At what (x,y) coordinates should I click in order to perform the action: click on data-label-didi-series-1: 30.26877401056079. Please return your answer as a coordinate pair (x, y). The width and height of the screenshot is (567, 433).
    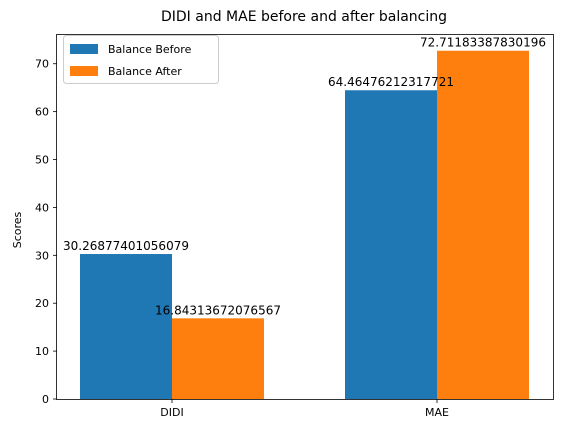
    Looking at the image, I should click on (126, 246).